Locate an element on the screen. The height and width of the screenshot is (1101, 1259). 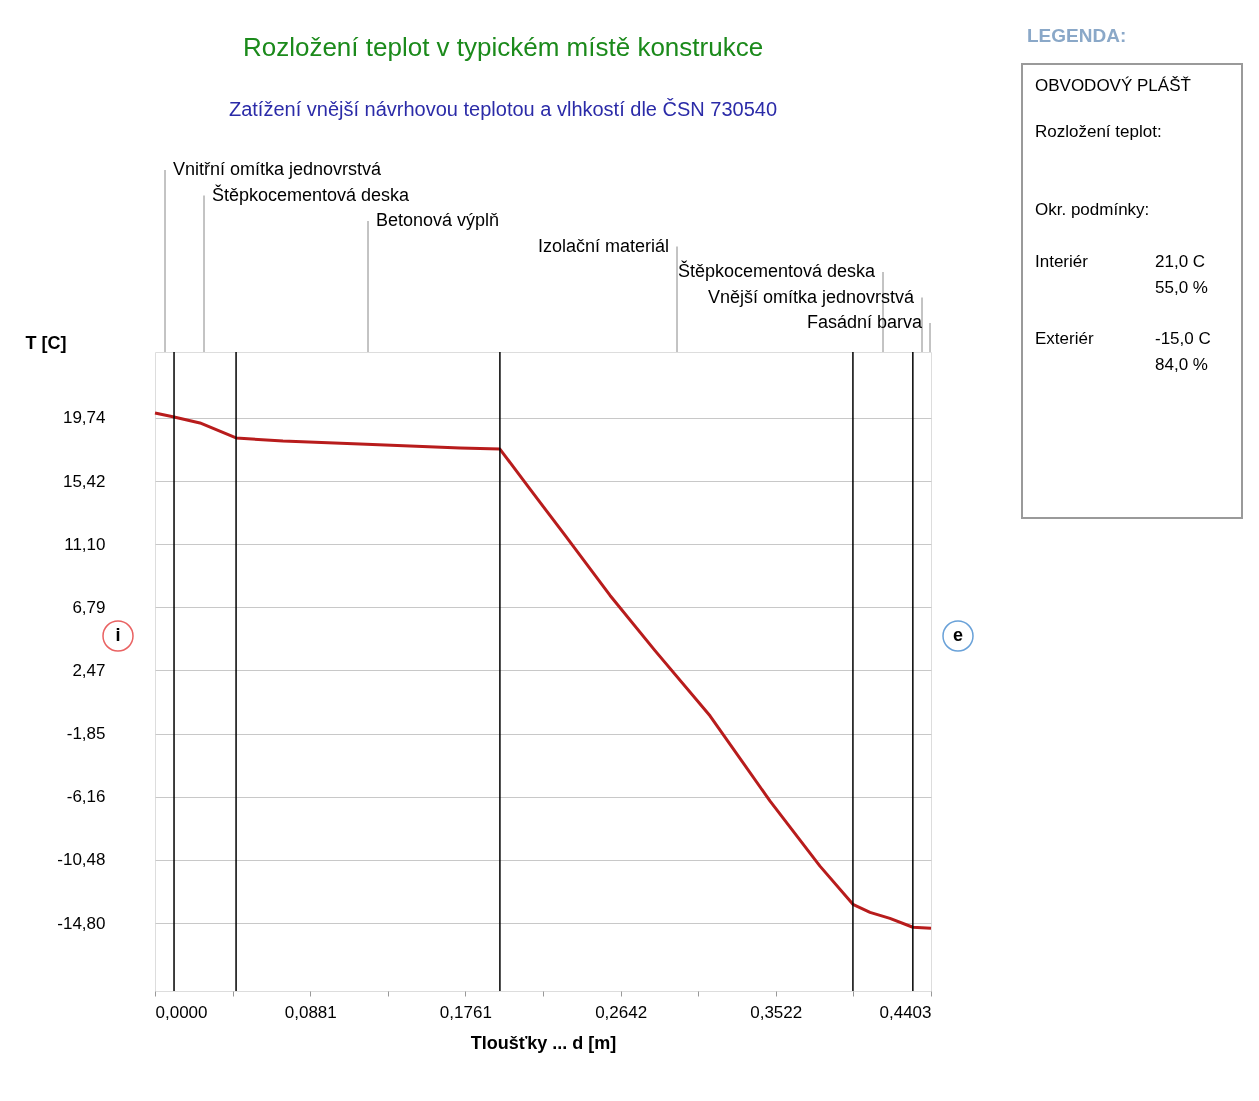
text: LEGENDA: is located at coordinates (1077, 35).